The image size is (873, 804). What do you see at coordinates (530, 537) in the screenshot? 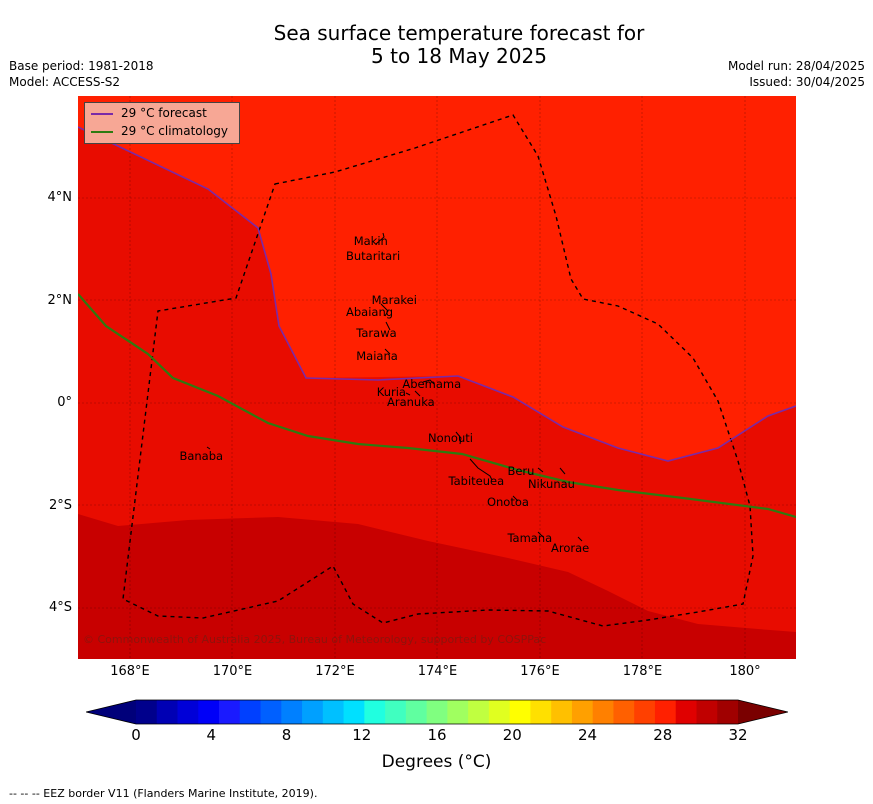
I see `island-label-tamana: Tamana` at bounding box center [530, 537].